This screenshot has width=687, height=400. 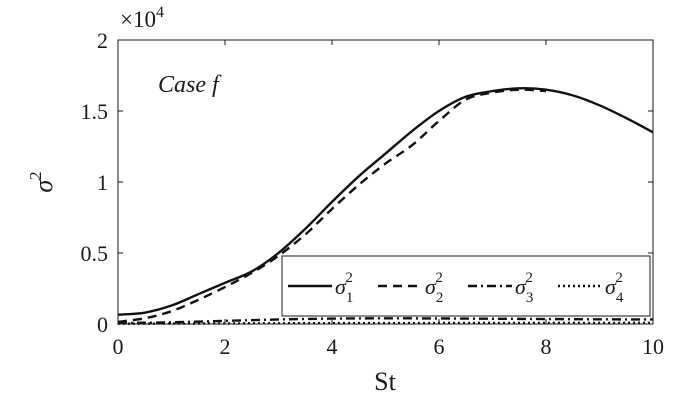 I want to click on y-multiplier: ×10⁴, so click(x=142, y=18).